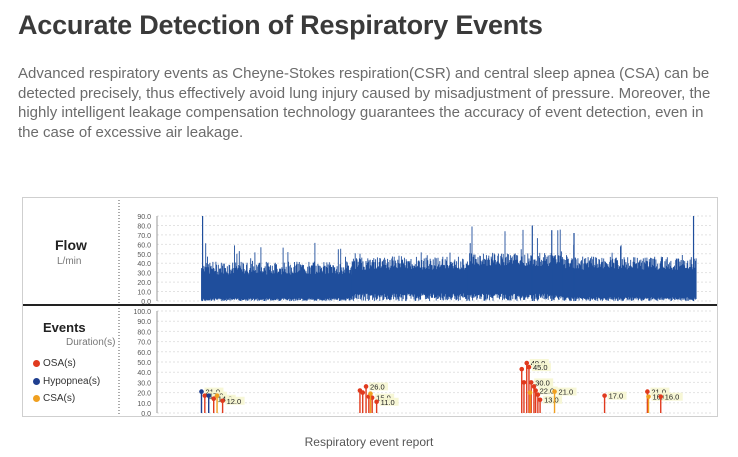  I want to click on hypopnea-legend-dot, so click(36, 381).